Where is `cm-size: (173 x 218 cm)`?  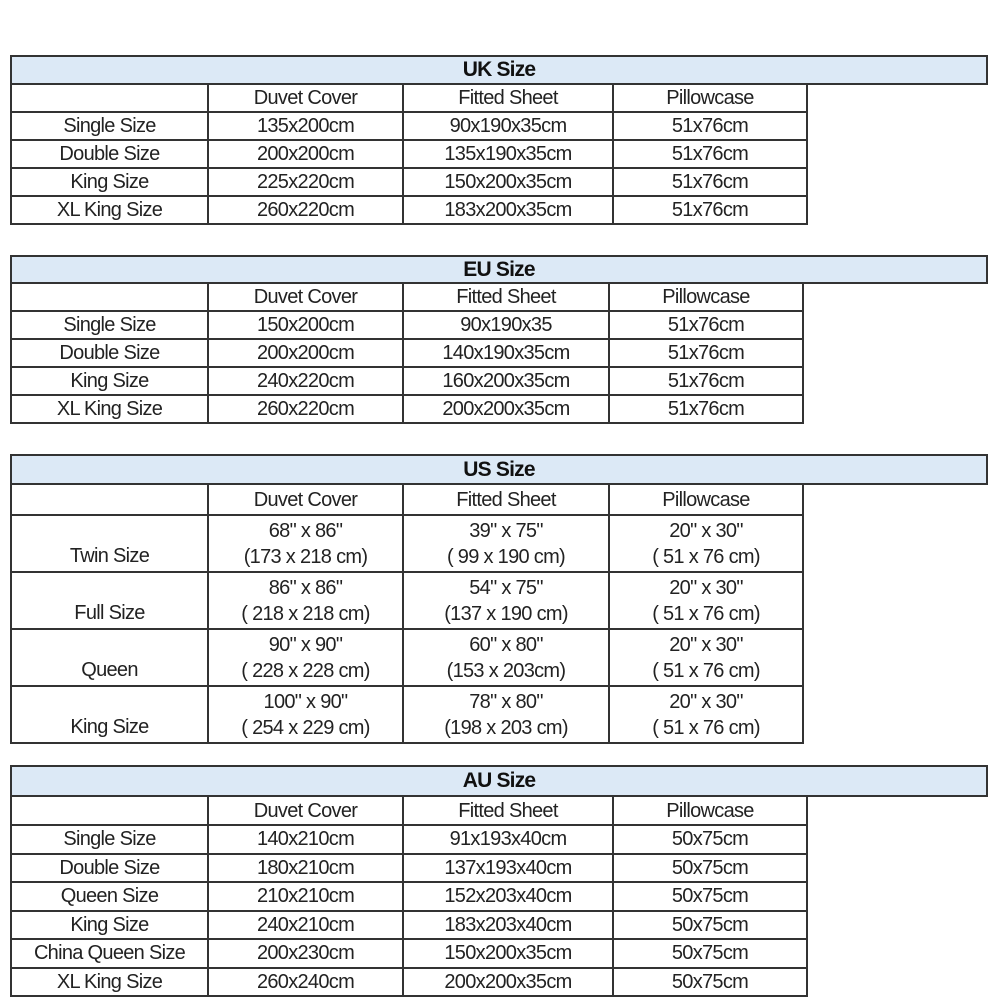
cm-size: (173 x 218 cm) is located at coordinates (305, 556).